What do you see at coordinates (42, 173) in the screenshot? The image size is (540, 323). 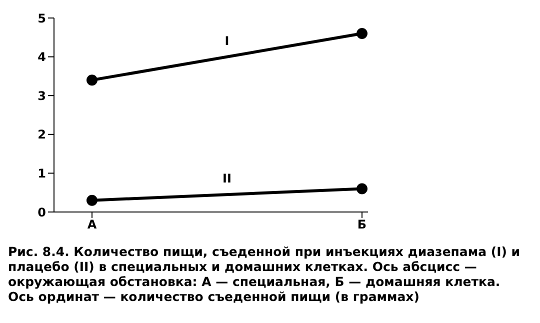 I see `y-tick-label: 1` at bounding box center [42, 173].